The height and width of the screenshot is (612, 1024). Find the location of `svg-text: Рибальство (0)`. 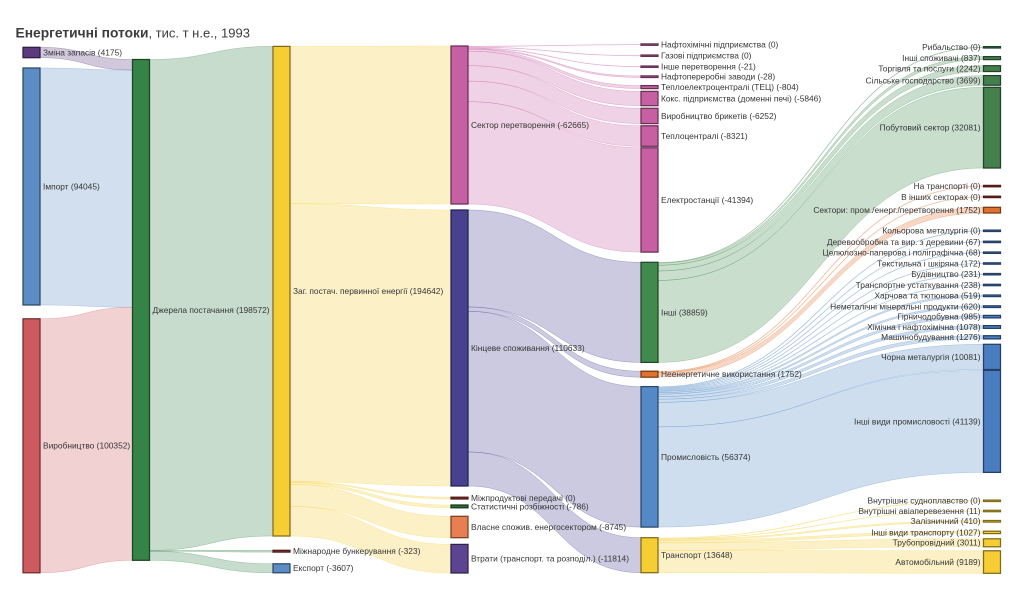

svg-text: Рибальство (0) is located at coordinates (951, 47).